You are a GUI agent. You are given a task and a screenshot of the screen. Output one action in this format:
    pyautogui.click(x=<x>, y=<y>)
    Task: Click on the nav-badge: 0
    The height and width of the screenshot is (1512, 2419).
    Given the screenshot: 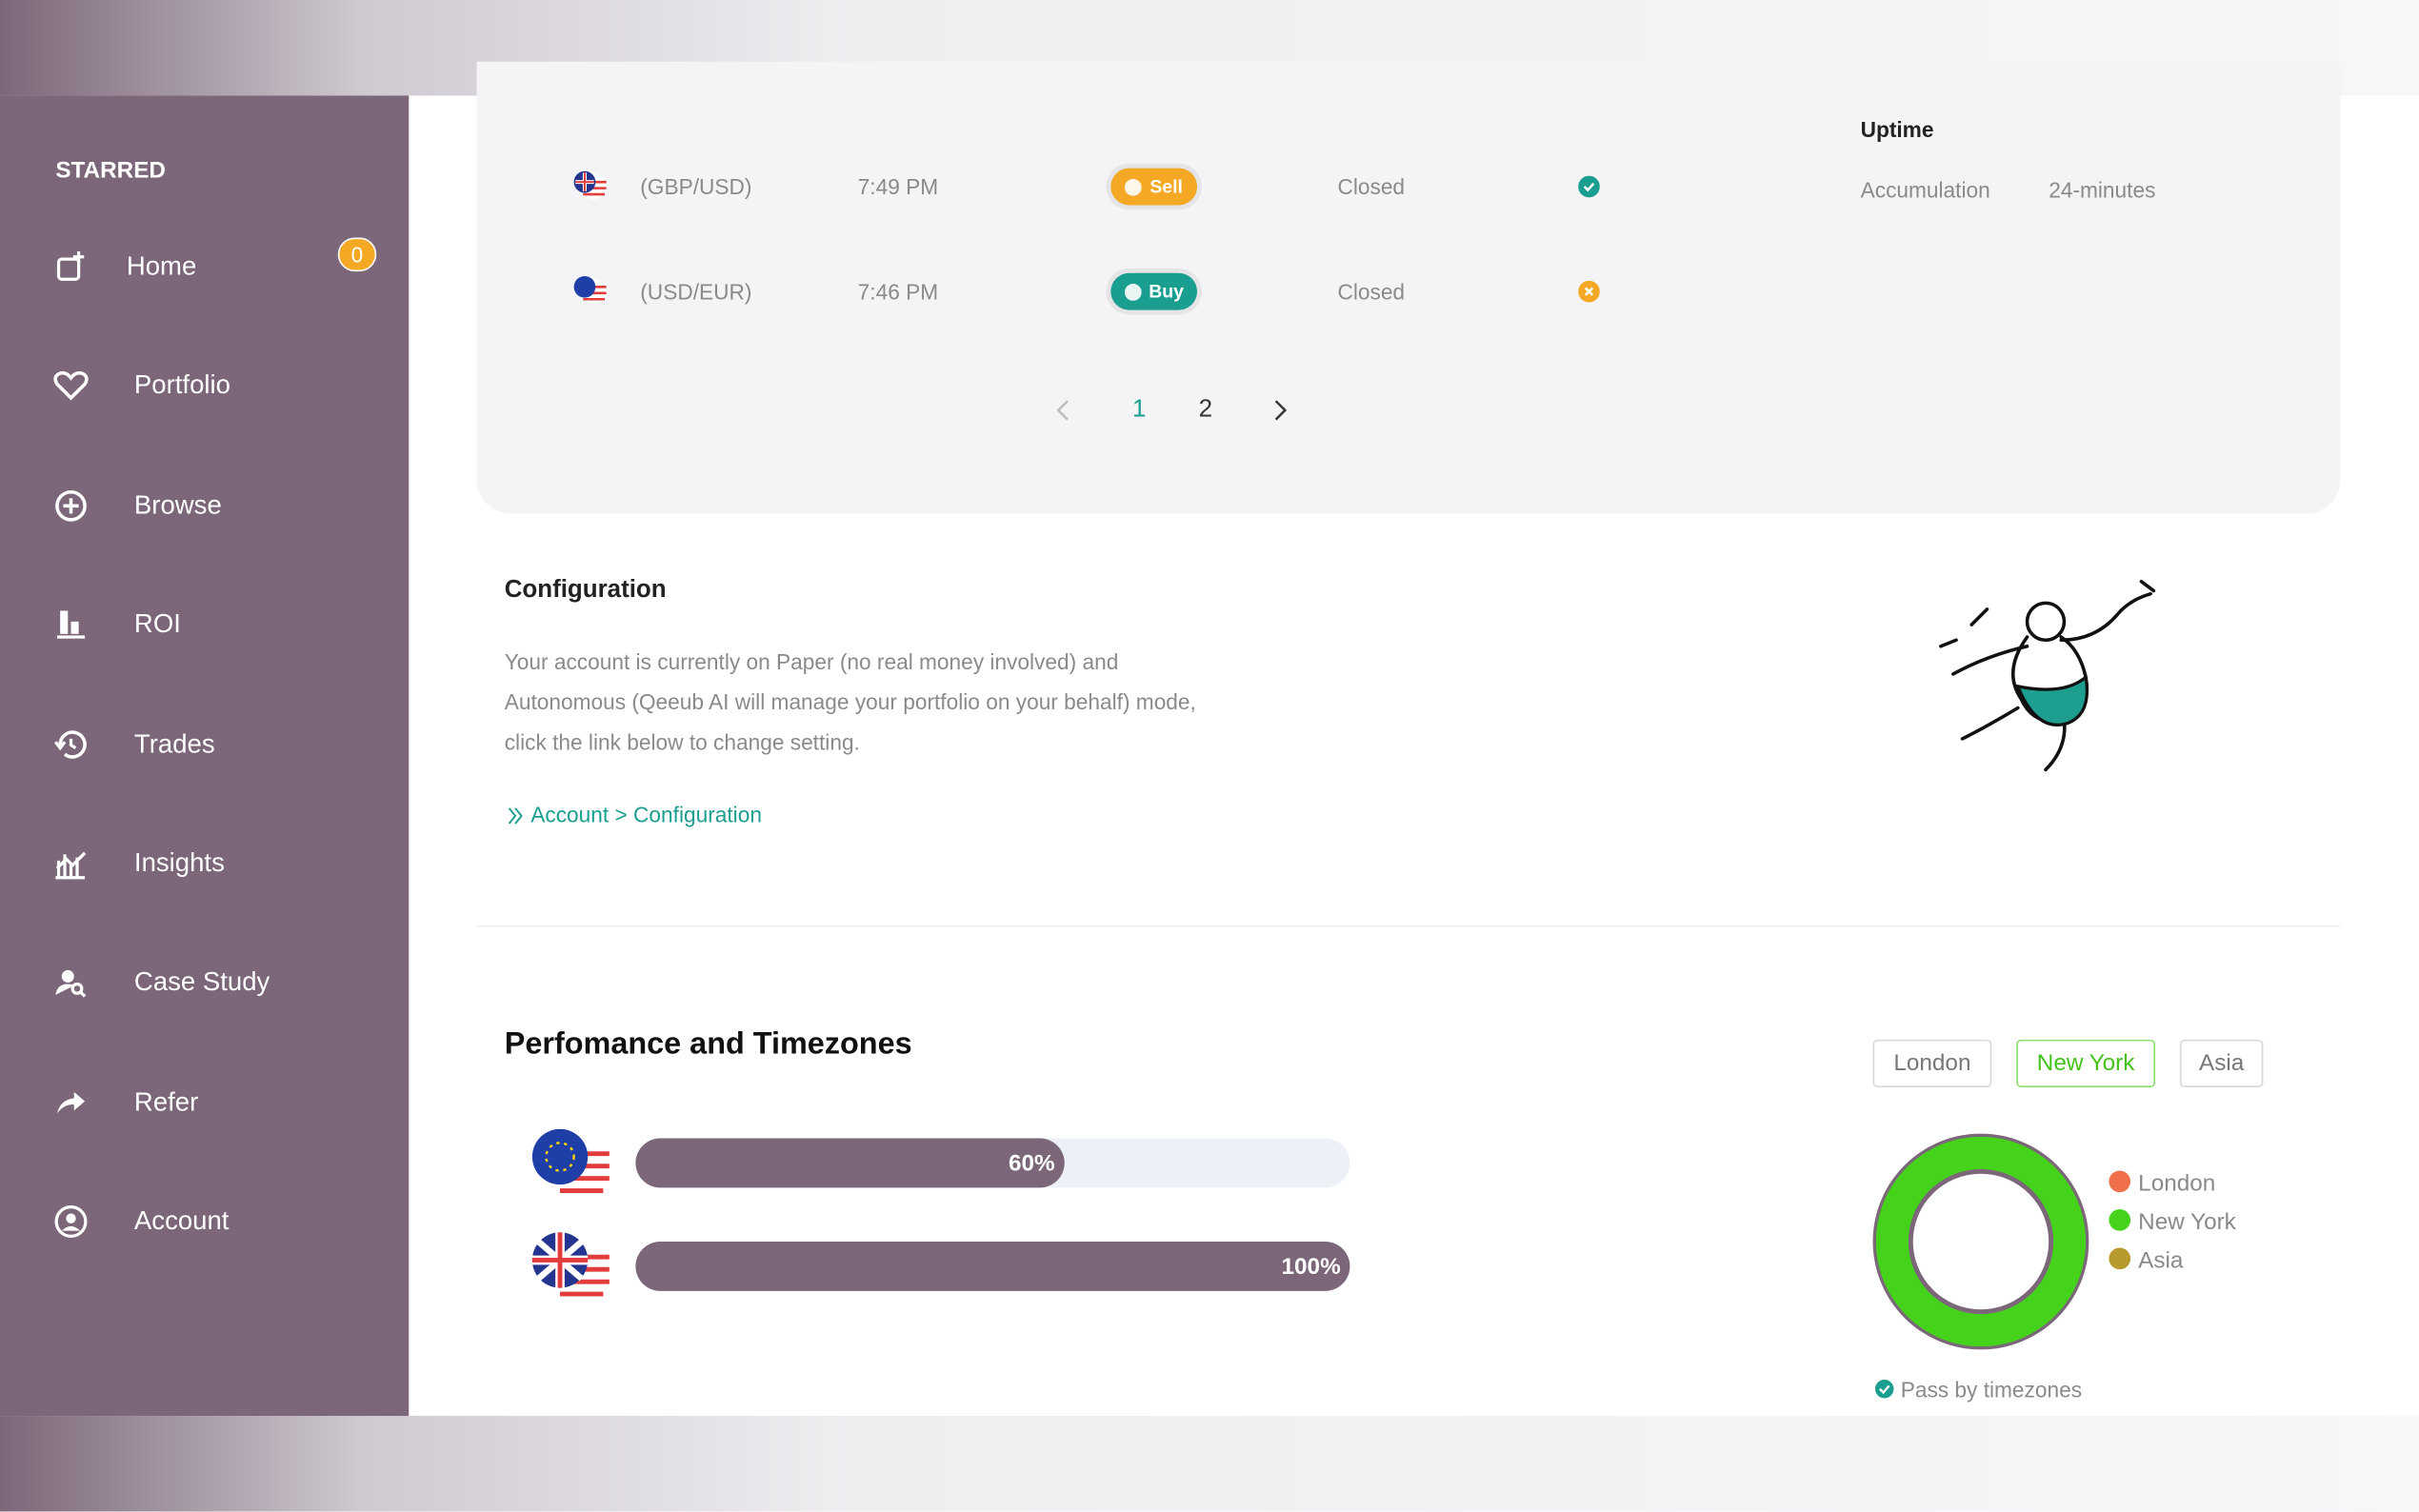 What is the action you would take?
    pyautogui.click(x=357, y=254)
    